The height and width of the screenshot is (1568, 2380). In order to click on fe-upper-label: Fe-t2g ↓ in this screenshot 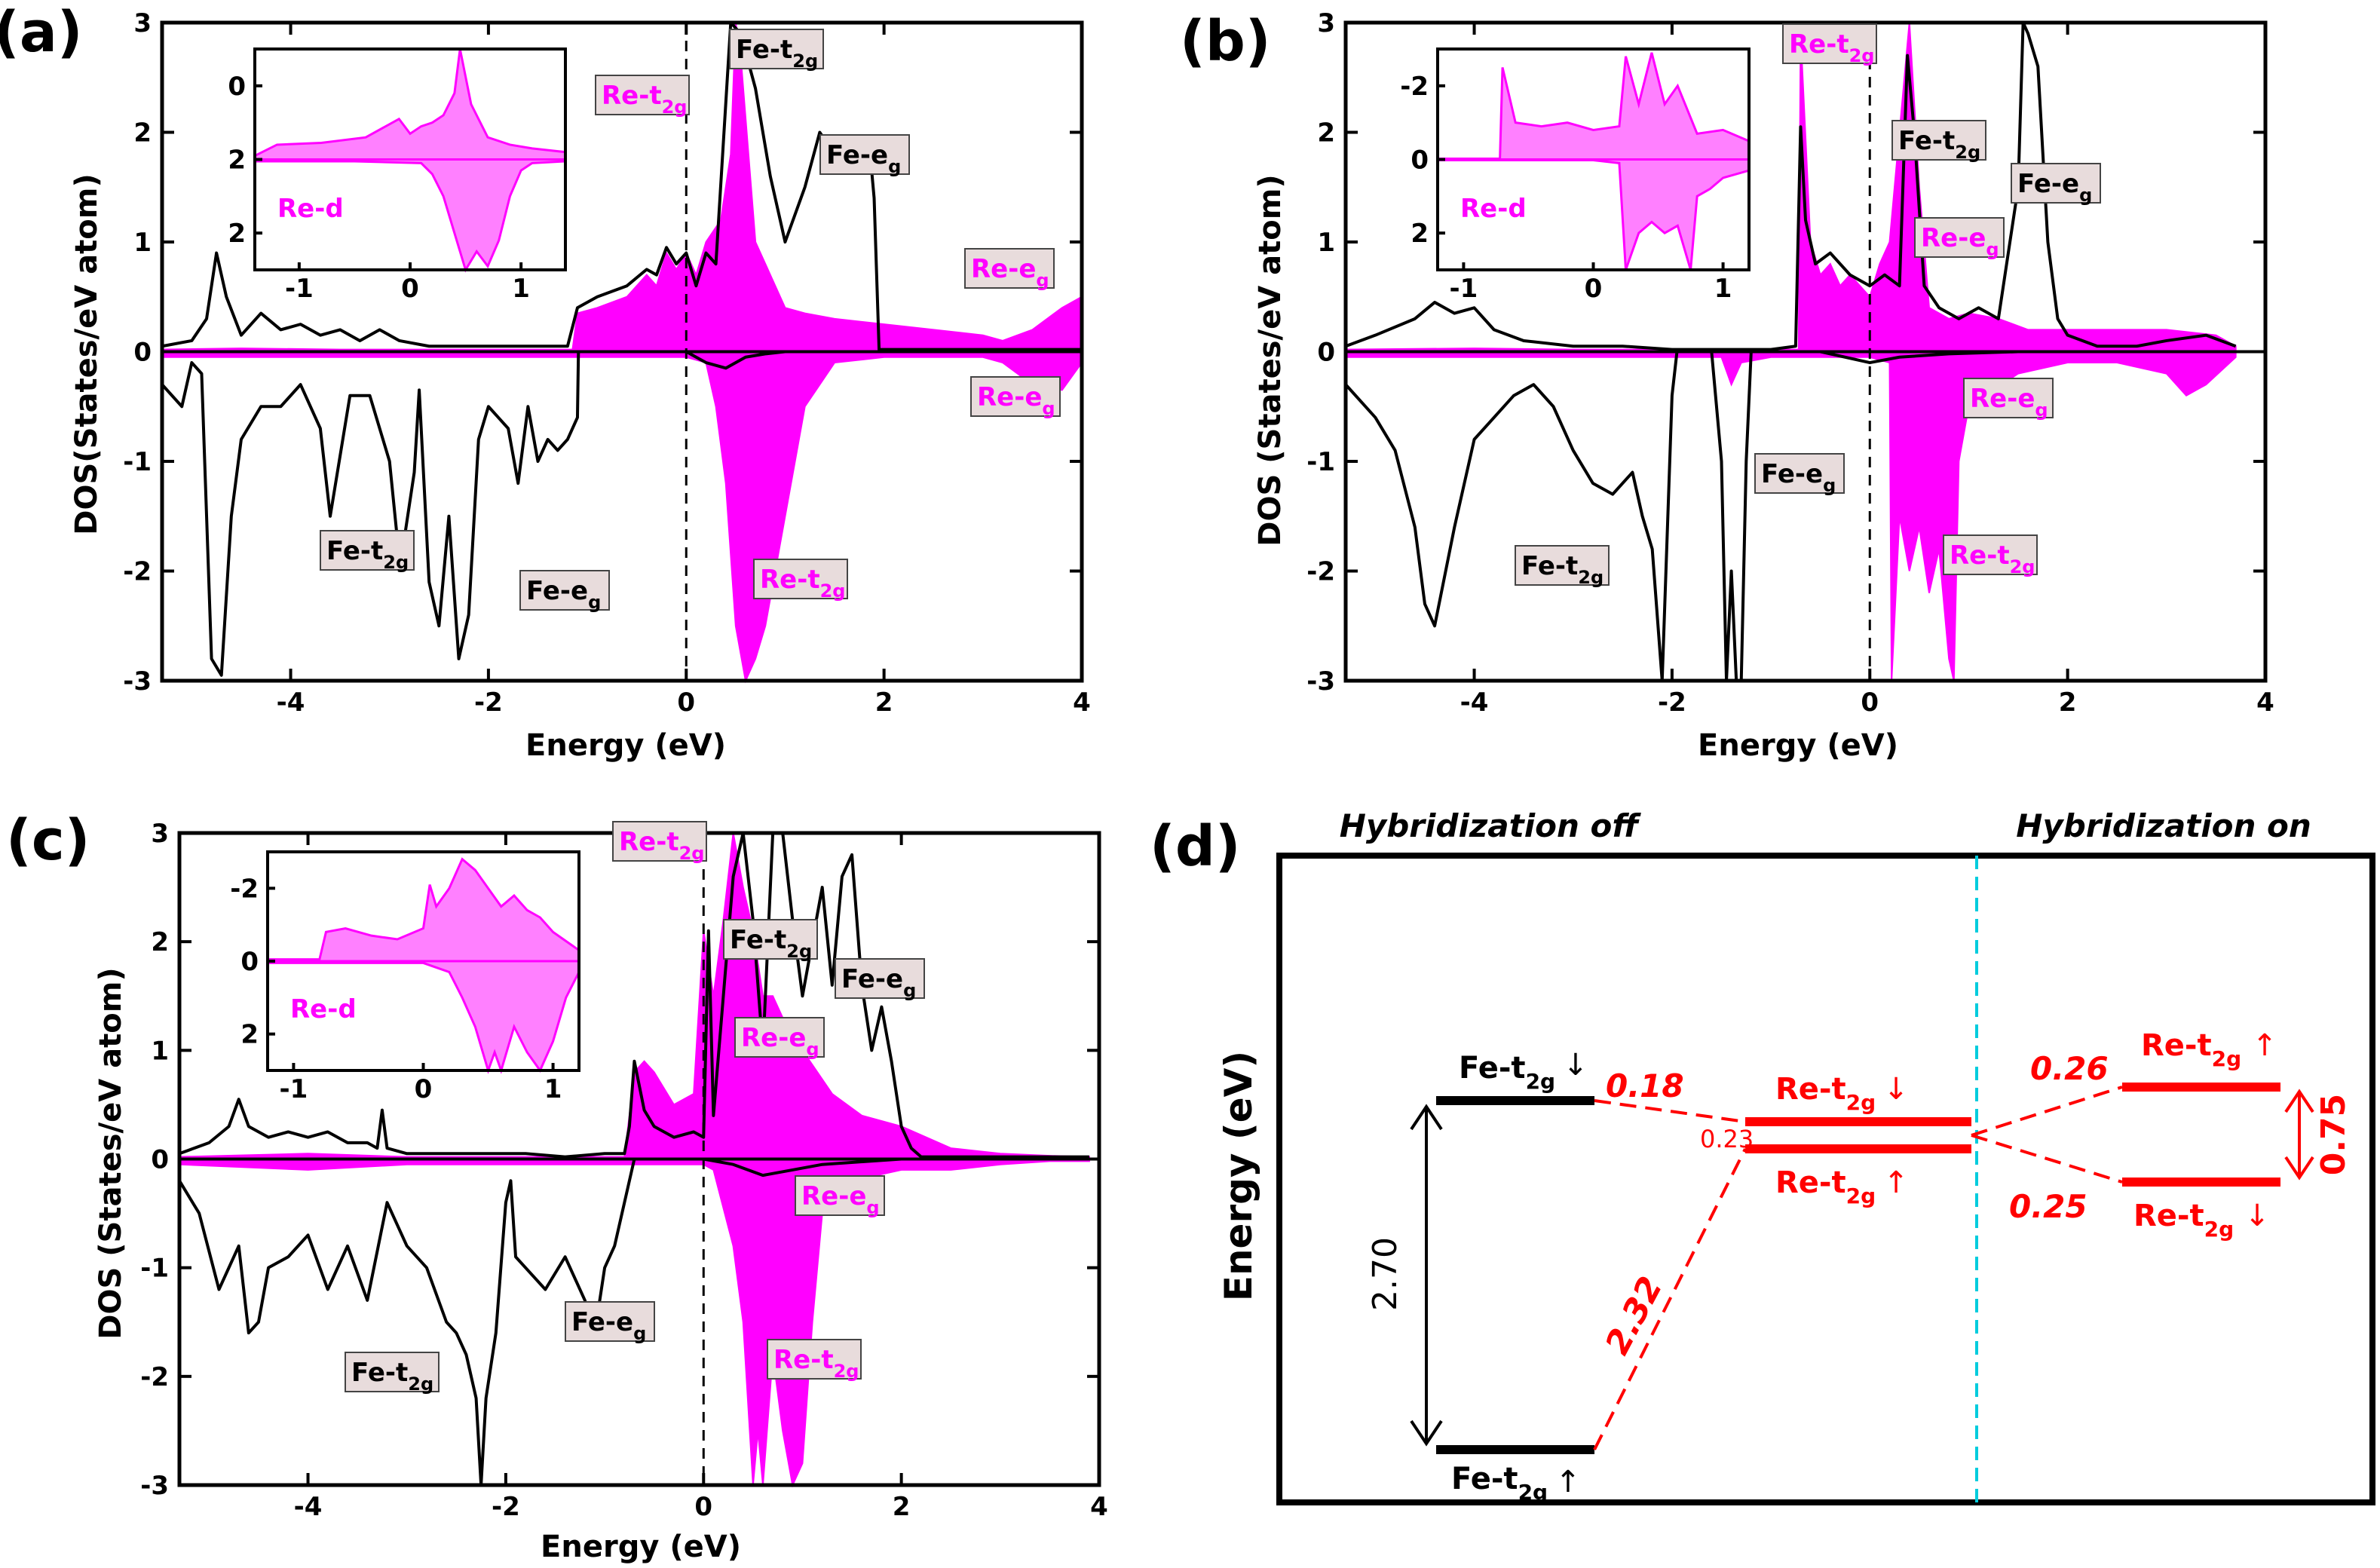, I will do `click(1523, 1071)`.